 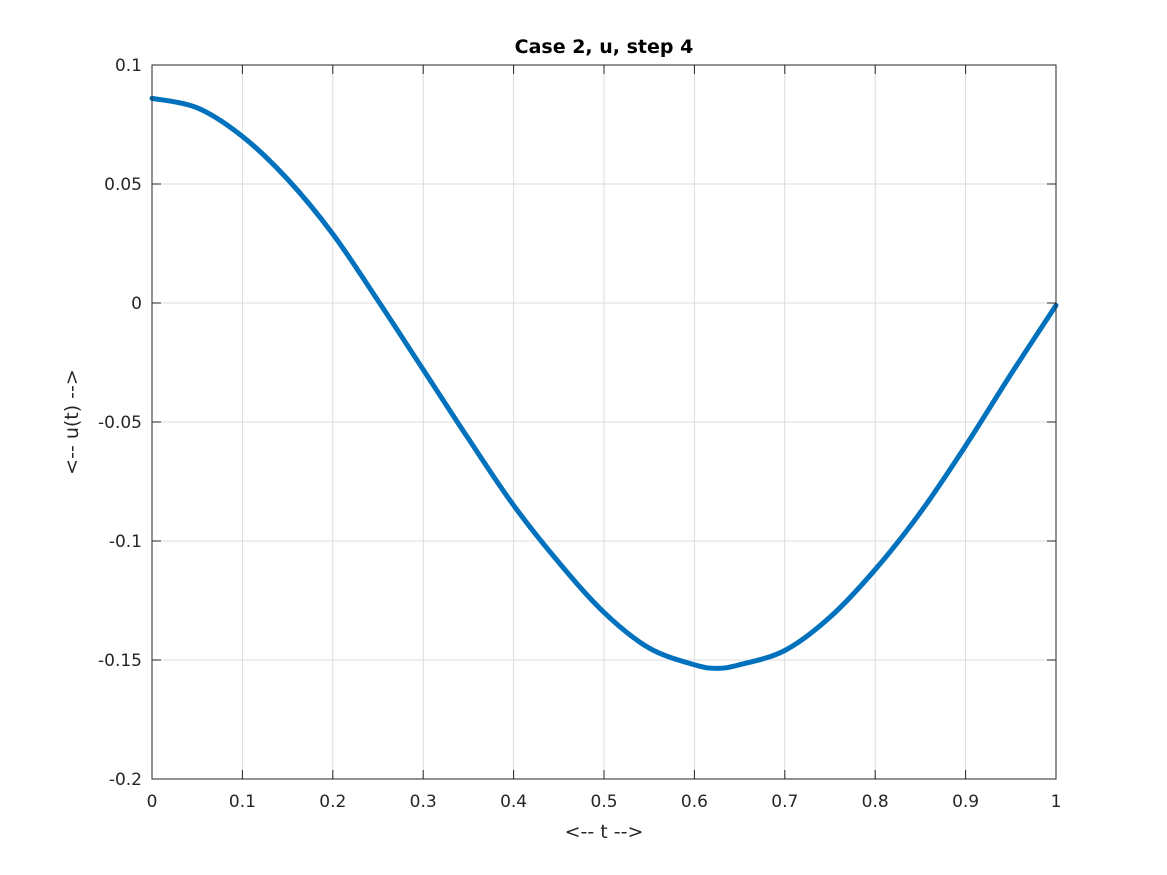 I want to click on x-tick-label: 0.9, so click(x=965, y=802).